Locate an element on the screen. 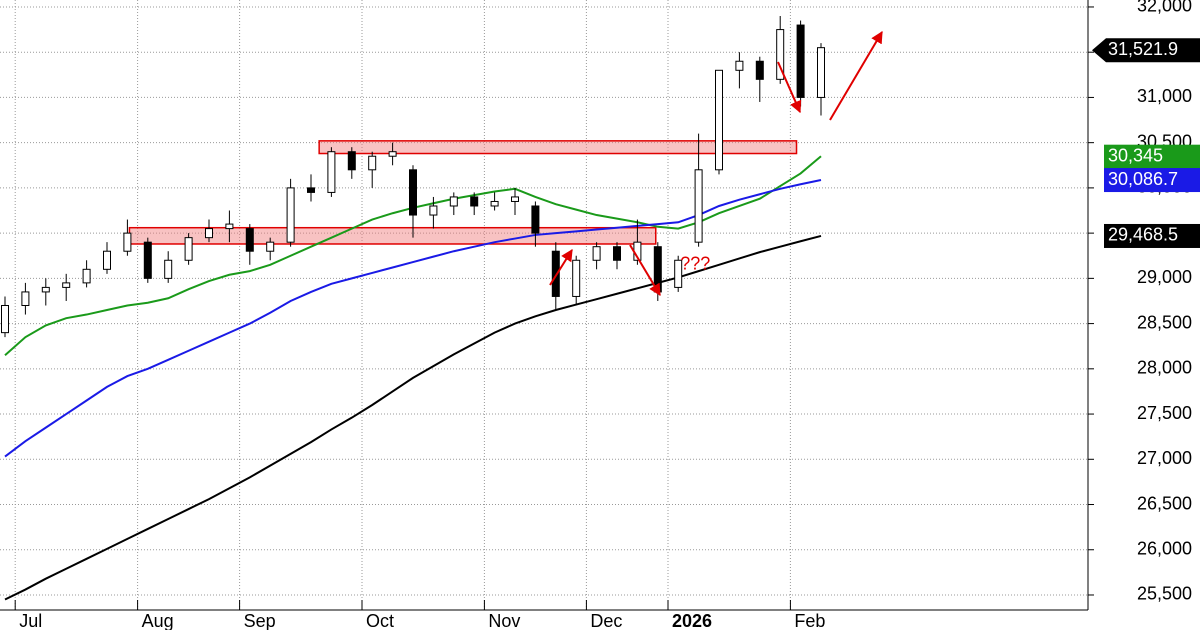  x-tick-label: Jul is located at coordinates (30, 620).